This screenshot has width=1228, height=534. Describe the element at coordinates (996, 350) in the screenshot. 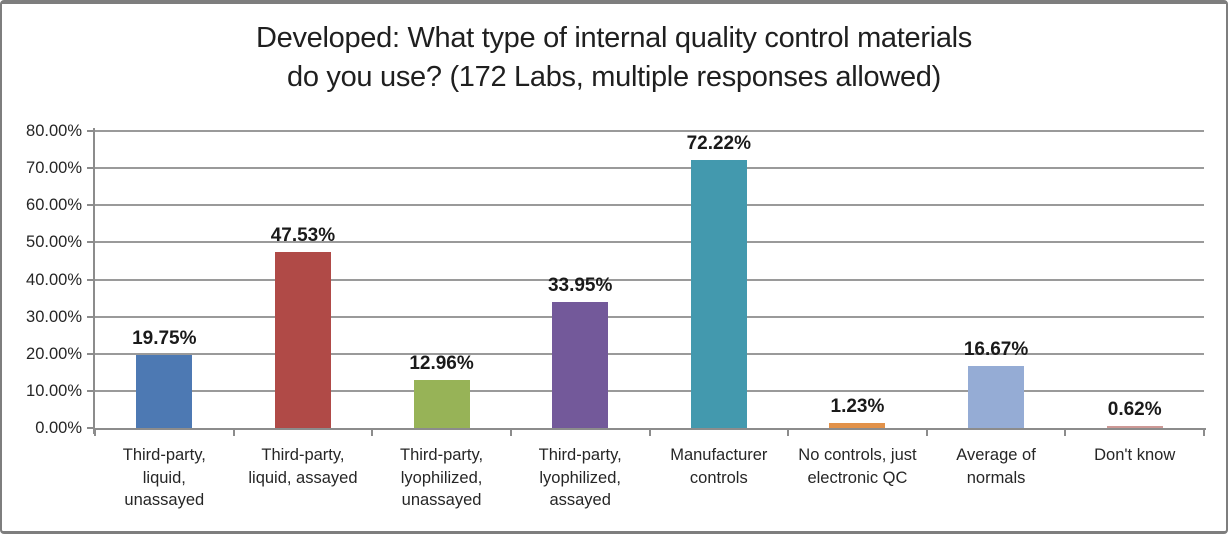

I see `bar-value-label: 16.67%` at that location.